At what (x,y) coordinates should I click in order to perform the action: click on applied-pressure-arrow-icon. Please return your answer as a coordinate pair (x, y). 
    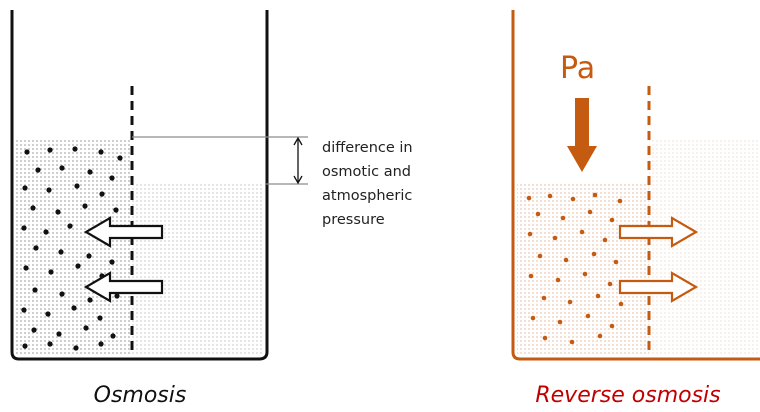
    Looking at the image, I should click on (582, 135).